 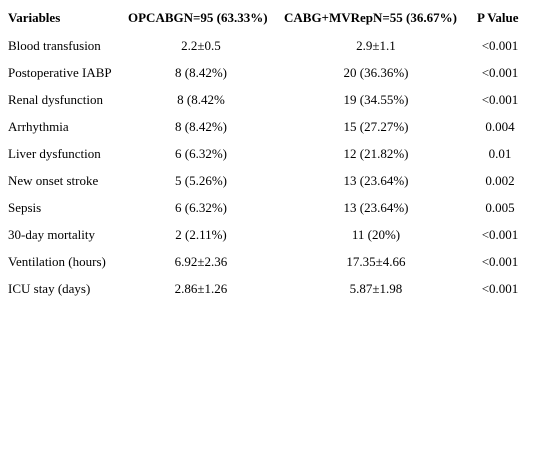 I want to click on row-cabg-mvrep-value: 19 (34.55%), so click(x=376, y=99).